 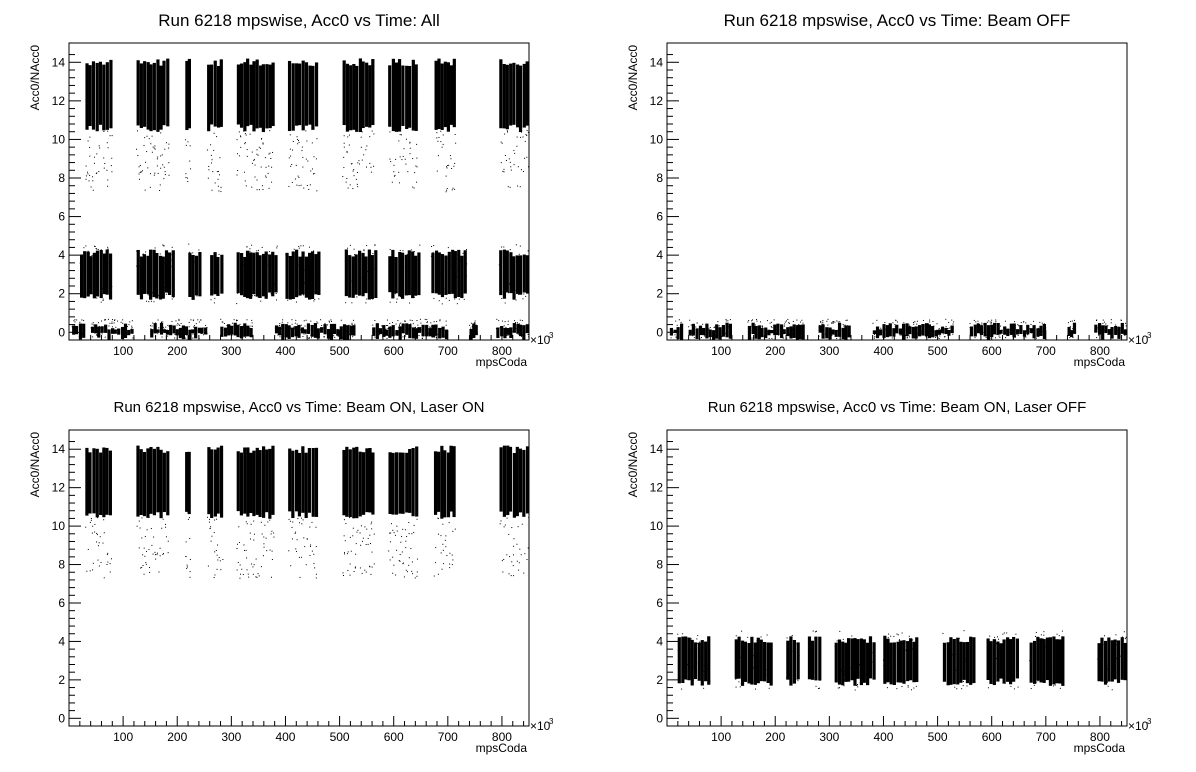 I want to click on plot-frame, so click(x=897, y=578).